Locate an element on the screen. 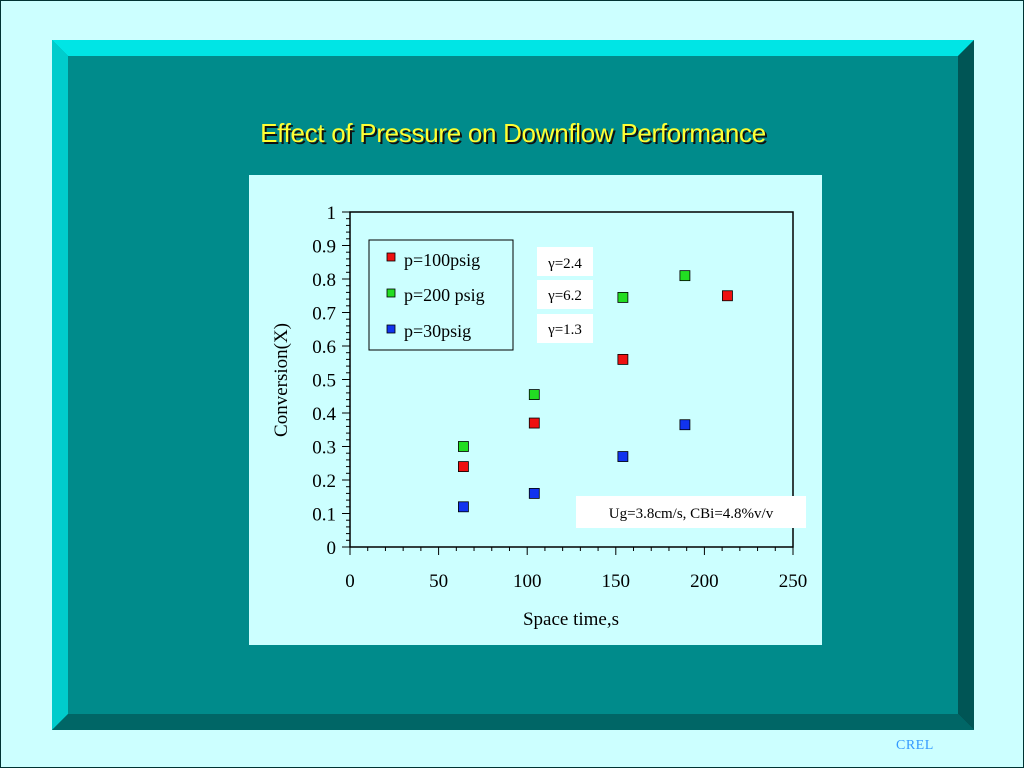 This screenshot has width=1024, height=768. legend-marker-p100 is located at coordinates (391, 257).